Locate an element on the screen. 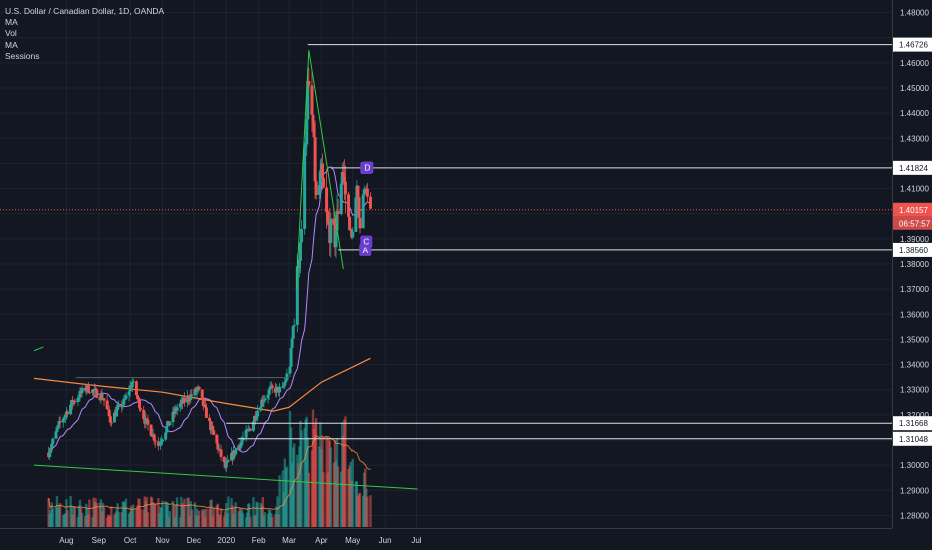  pattern-point-label: C is located at coordinates (366, 242).